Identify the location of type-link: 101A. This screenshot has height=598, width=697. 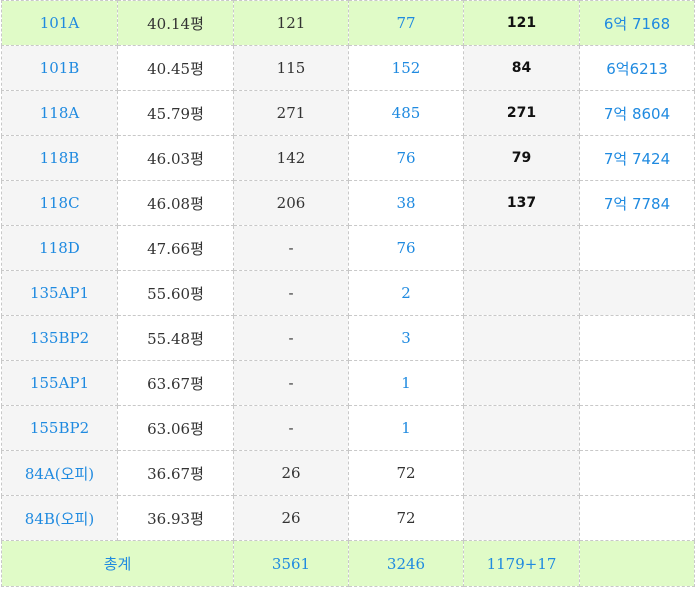
(59, 23).